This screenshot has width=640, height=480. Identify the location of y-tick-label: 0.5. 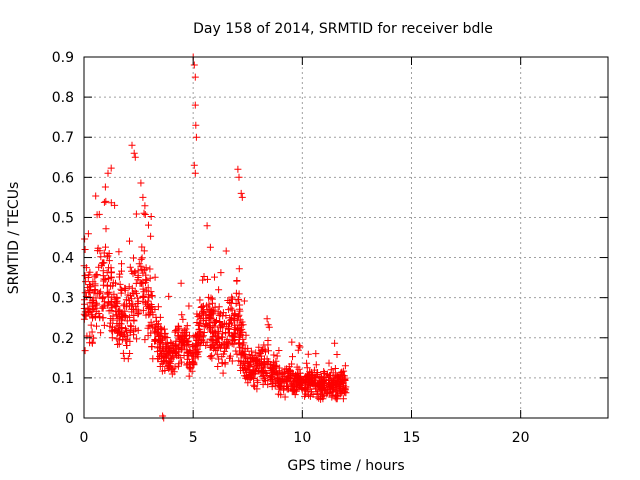
(63, 218).